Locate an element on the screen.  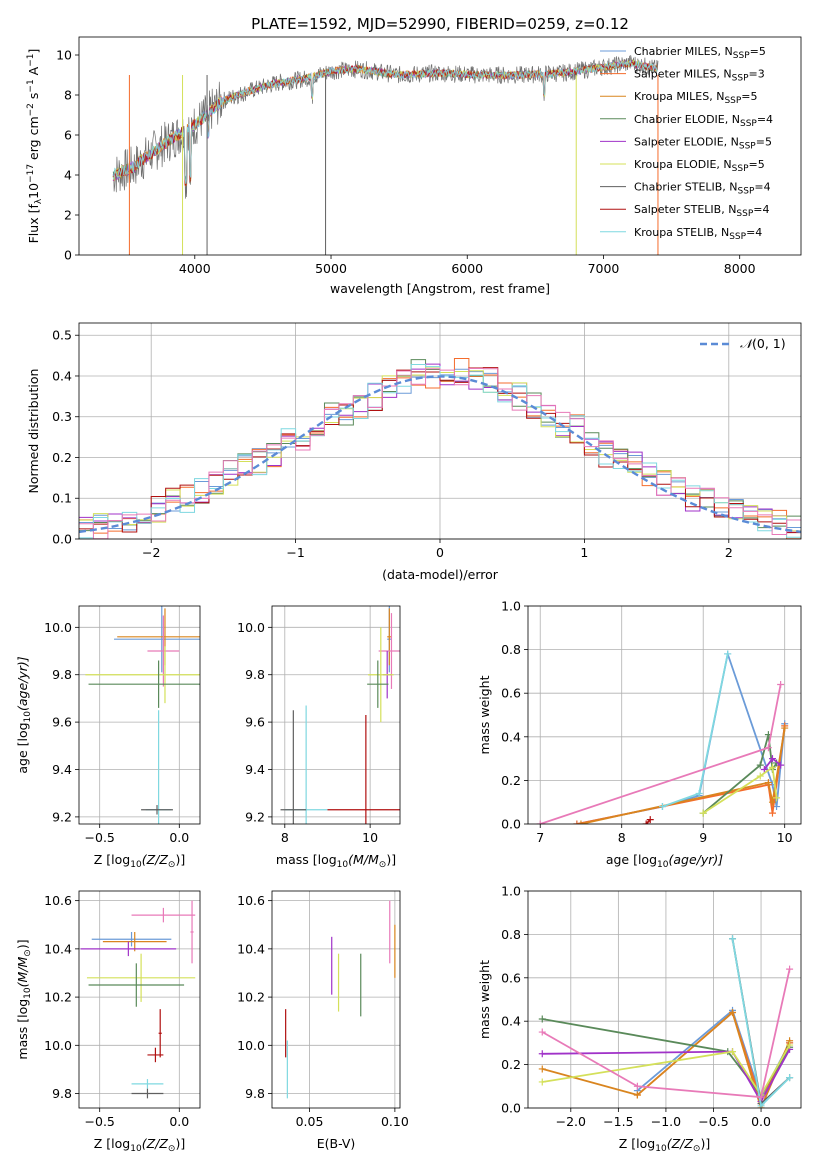
x-tick-label: 2 is located at coordinates (729, 552).